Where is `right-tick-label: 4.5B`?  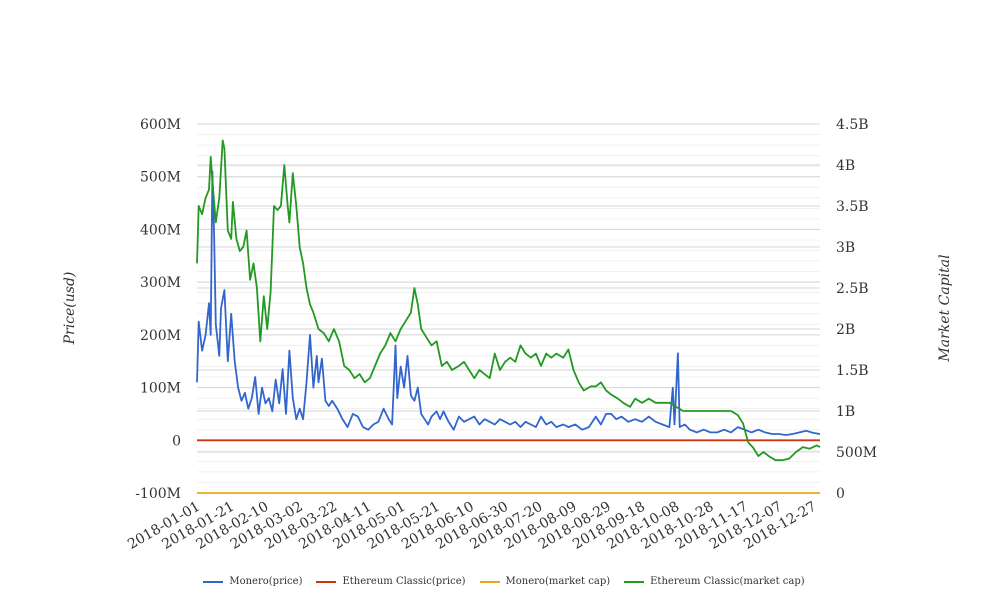 right-tick-label: 4.5B is located at coordinates (852, 125).